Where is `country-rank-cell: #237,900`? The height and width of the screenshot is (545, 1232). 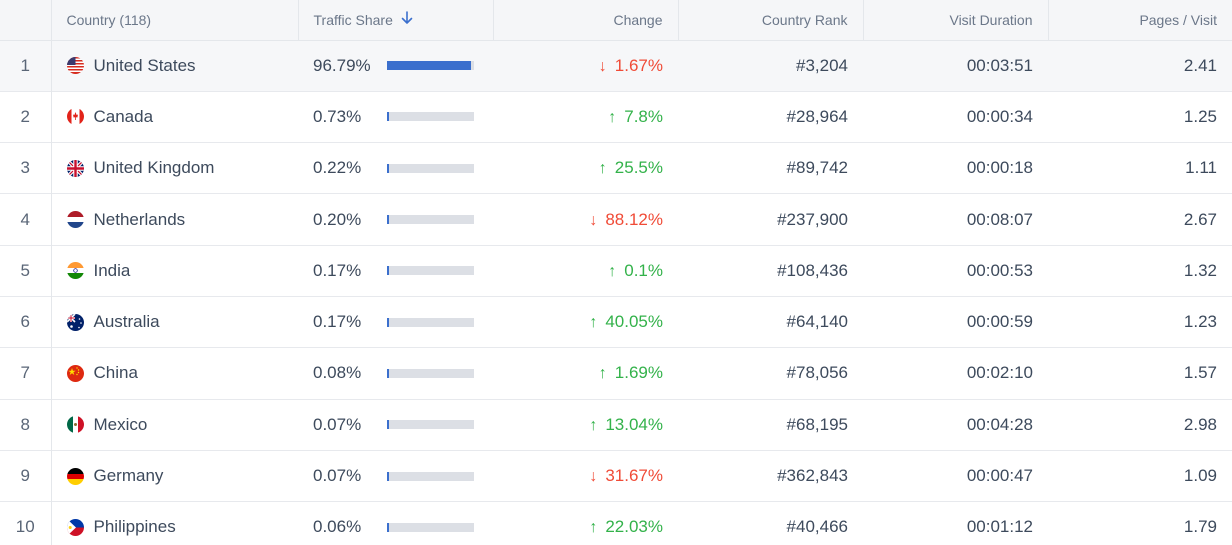 country-rank-cell: #237,900 is located at coordinates (812, 219).